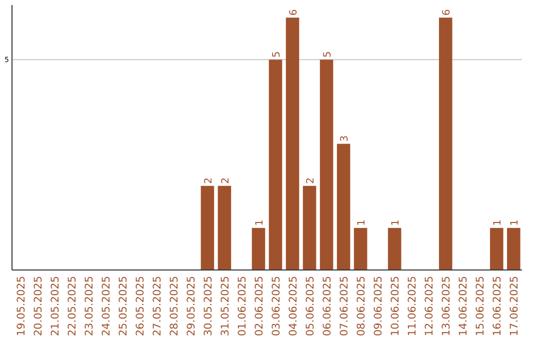 This screenshot has width=540, height=340. What do you see at coordinates (191, 306) in the screenshot?
I see `x-tick-label: 29.05.2025` at bounding box center [191, 306].